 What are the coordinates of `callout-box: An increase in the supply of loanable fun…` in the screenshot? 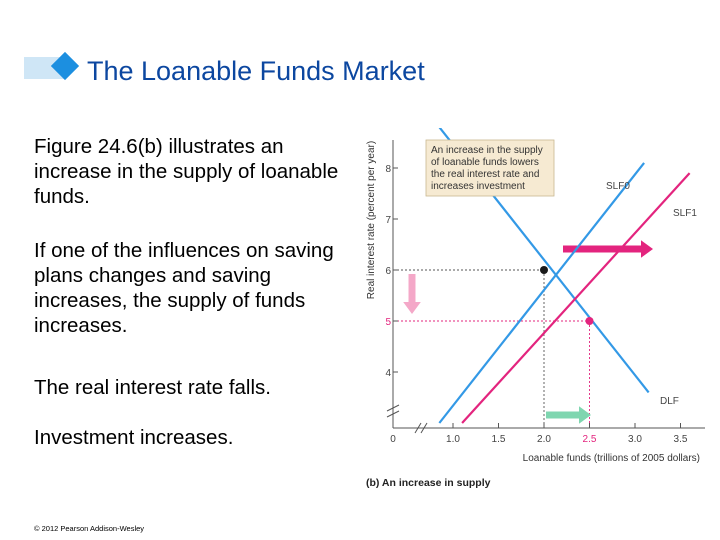 It's located at (490, 168).